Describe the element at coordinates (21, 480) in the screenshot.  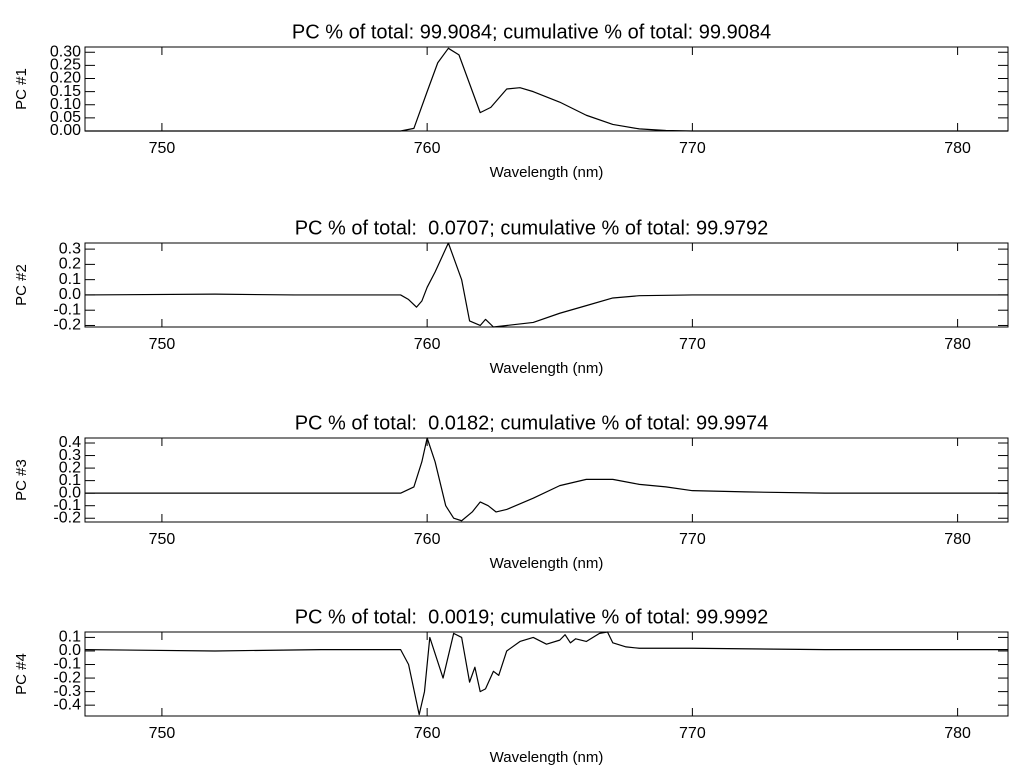
I see `y-axis-label: PC #3` at that location.